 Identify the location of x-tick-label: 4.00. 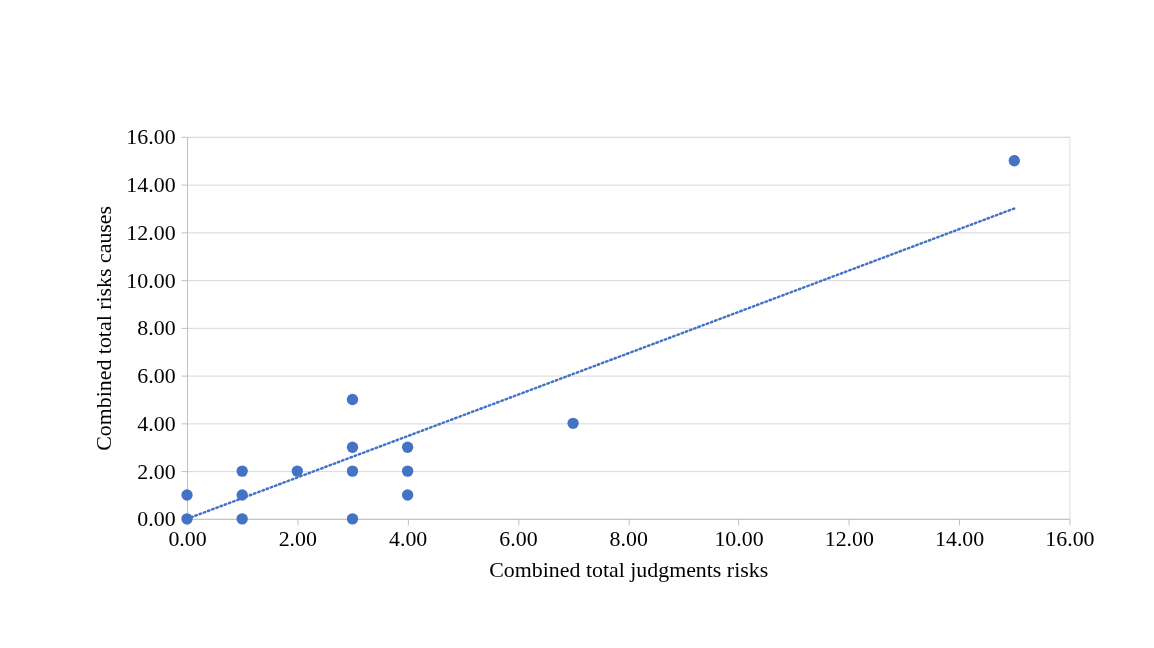
(408, 539).